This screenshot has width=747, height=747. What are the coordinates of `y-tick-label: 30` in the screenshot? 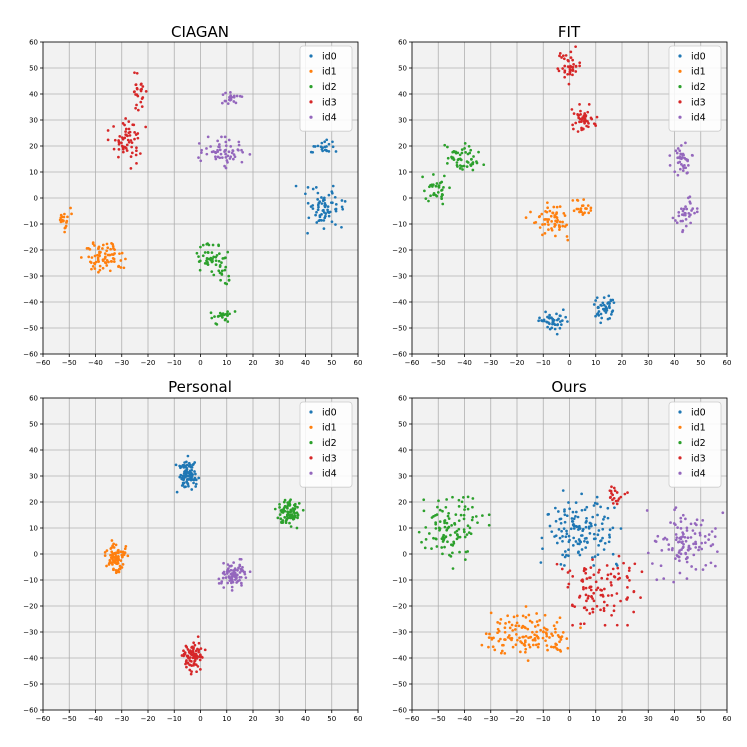 It's located at (402, 477).